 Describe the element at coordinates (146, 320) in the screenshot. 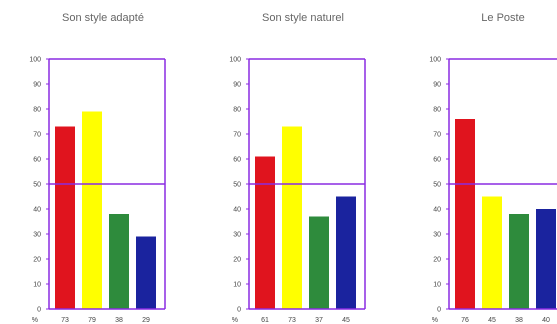

I see `bar-value-label: 29` at that location.